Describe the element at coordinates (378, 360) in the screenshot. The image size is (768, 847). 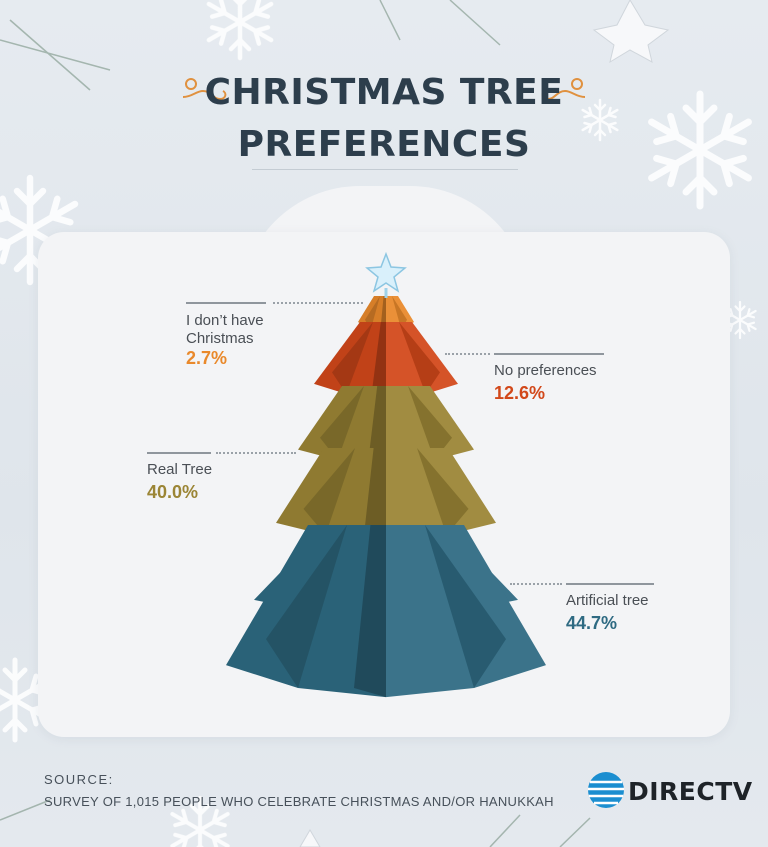
I see `tree-segment-no-preferences-1-e` at that location.